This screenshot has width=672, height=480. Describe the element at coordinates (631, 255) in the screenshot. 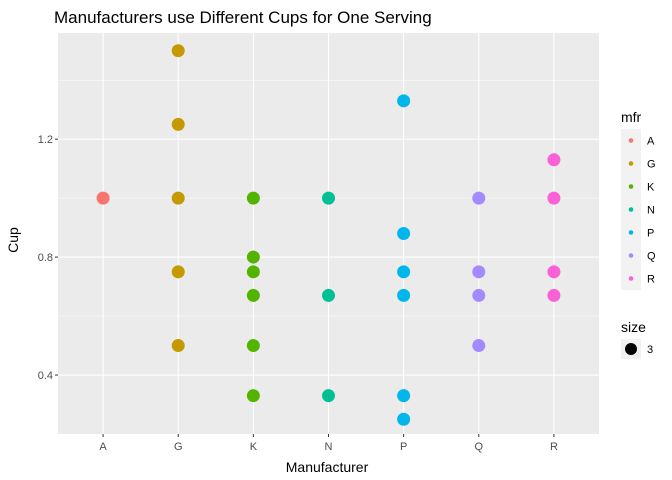

I see `legend-dot-Q` at that location.